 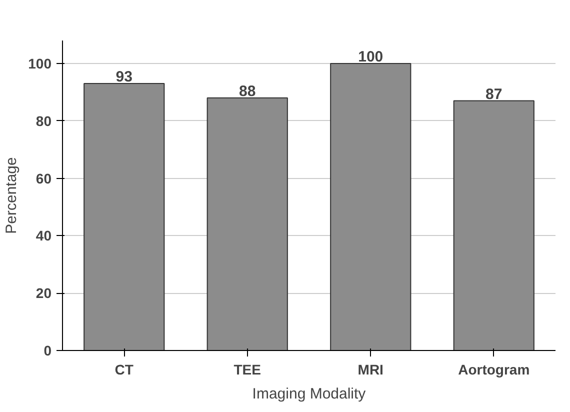 What do you see at coordinates (494, 370) in the screenshot?
I see `x-tick-label: Aortogram` at bounding box center [494, 370].